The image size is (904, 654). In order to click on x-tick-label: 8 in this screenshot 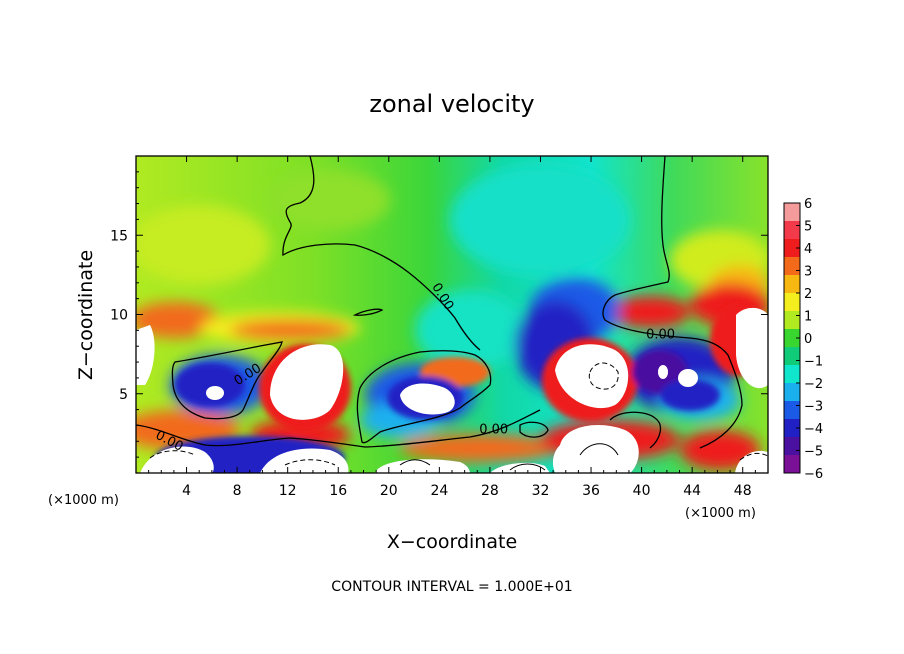, I will do `click(237, 491)`.